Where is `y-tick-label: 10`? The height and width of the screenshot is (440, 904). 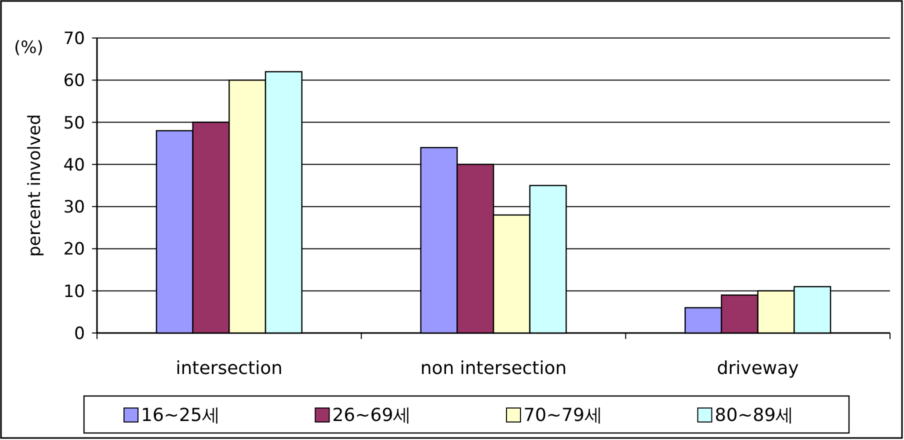
y-tick-label: 10 is located at coordinates (74, 292).